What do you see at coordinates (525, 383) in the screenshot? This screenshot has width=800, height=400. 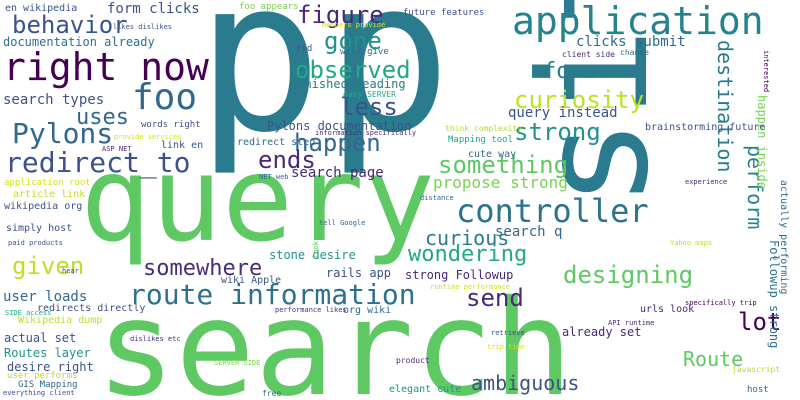 I see `word: ambiguous` at bounding box center [525, 383].